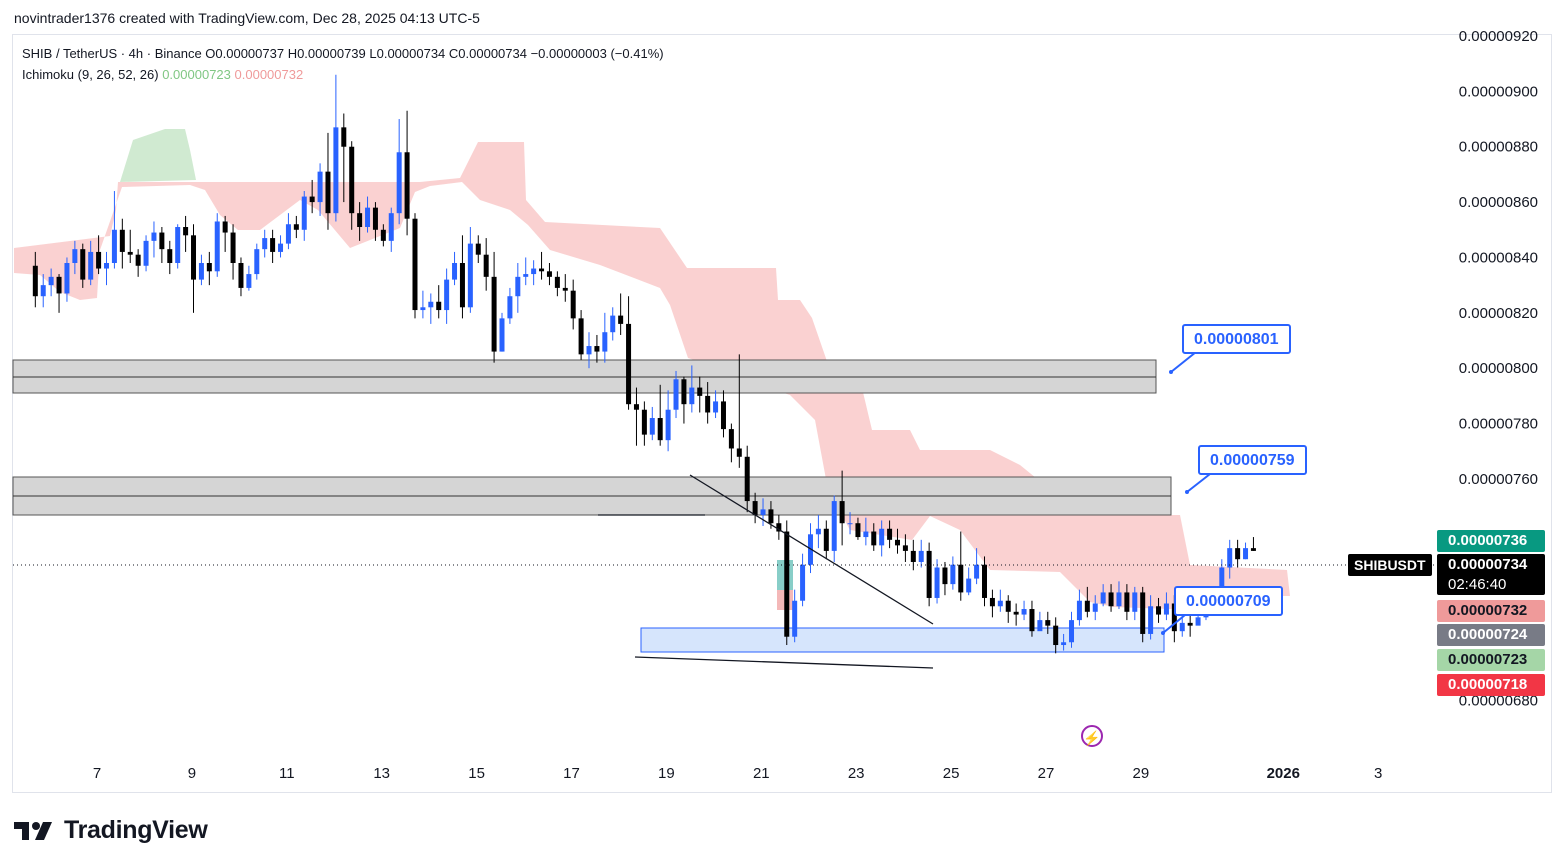  I want to click on callout-0.00000801: 0.00000801, so click(1236, 339).